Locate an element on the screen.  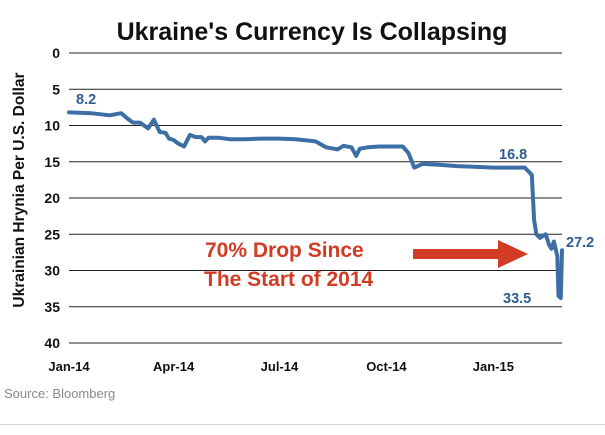
y-tick-labels: 0 5 10 15 20 25 30 35 40 is located at coordinates (52, 198).